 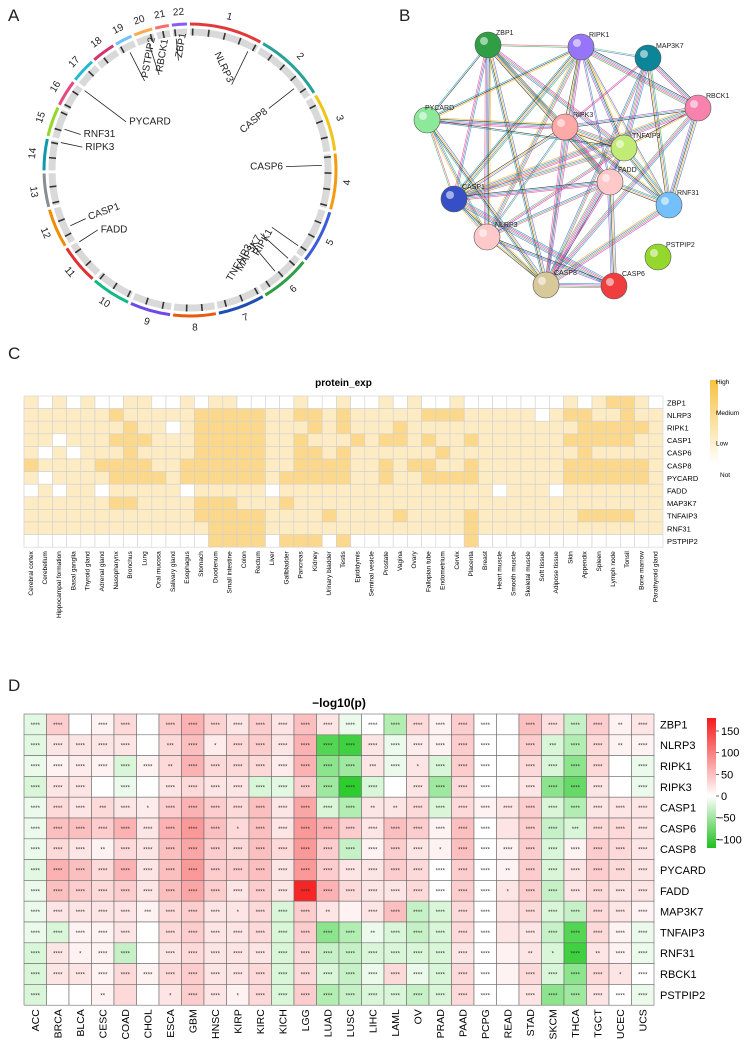 What do you see at coordinates (531, 1023) in the screenshot?
I see `column-label: STAD` at bounding box center [531, 1023].